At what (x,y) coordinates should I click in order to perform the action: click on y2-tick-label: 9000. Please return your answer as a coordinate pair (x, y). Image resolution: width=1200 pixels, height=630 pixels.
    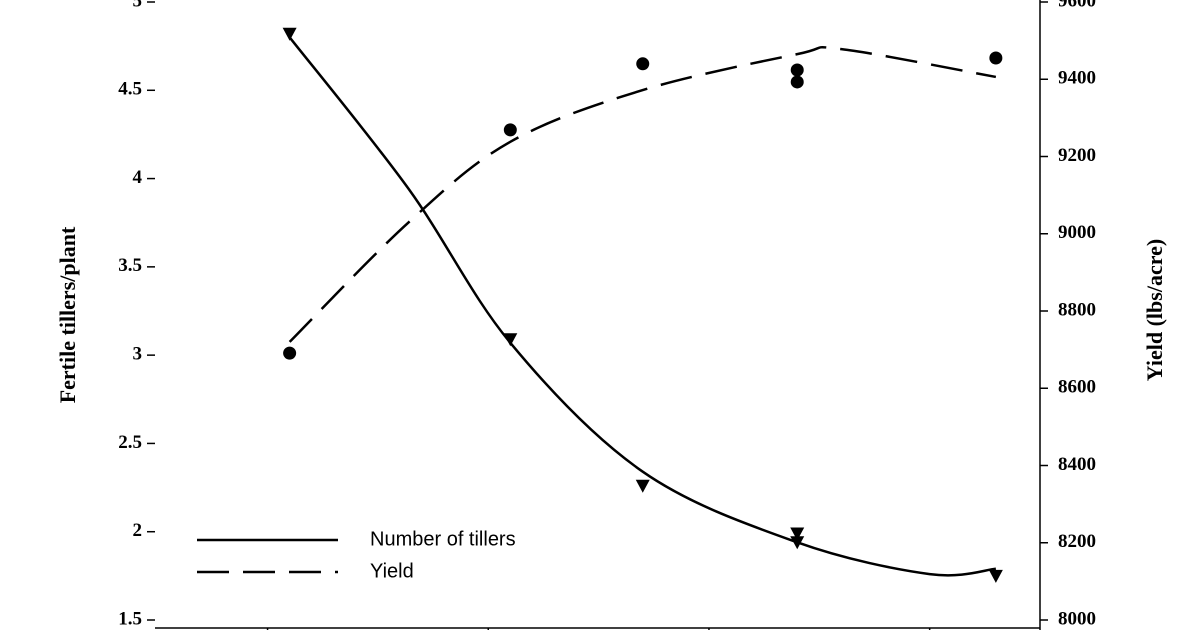
    Looking at the image, I should click on (1077, 232).